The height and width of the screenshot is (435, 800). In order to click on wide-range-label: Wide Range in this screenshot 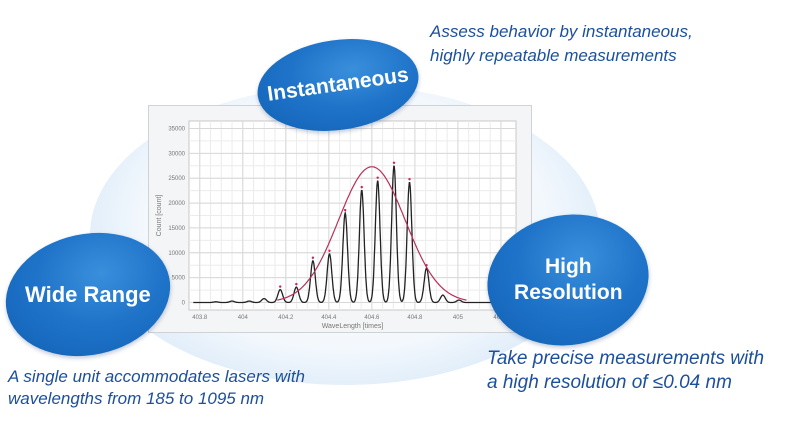, I will do `click(88, 294)`.